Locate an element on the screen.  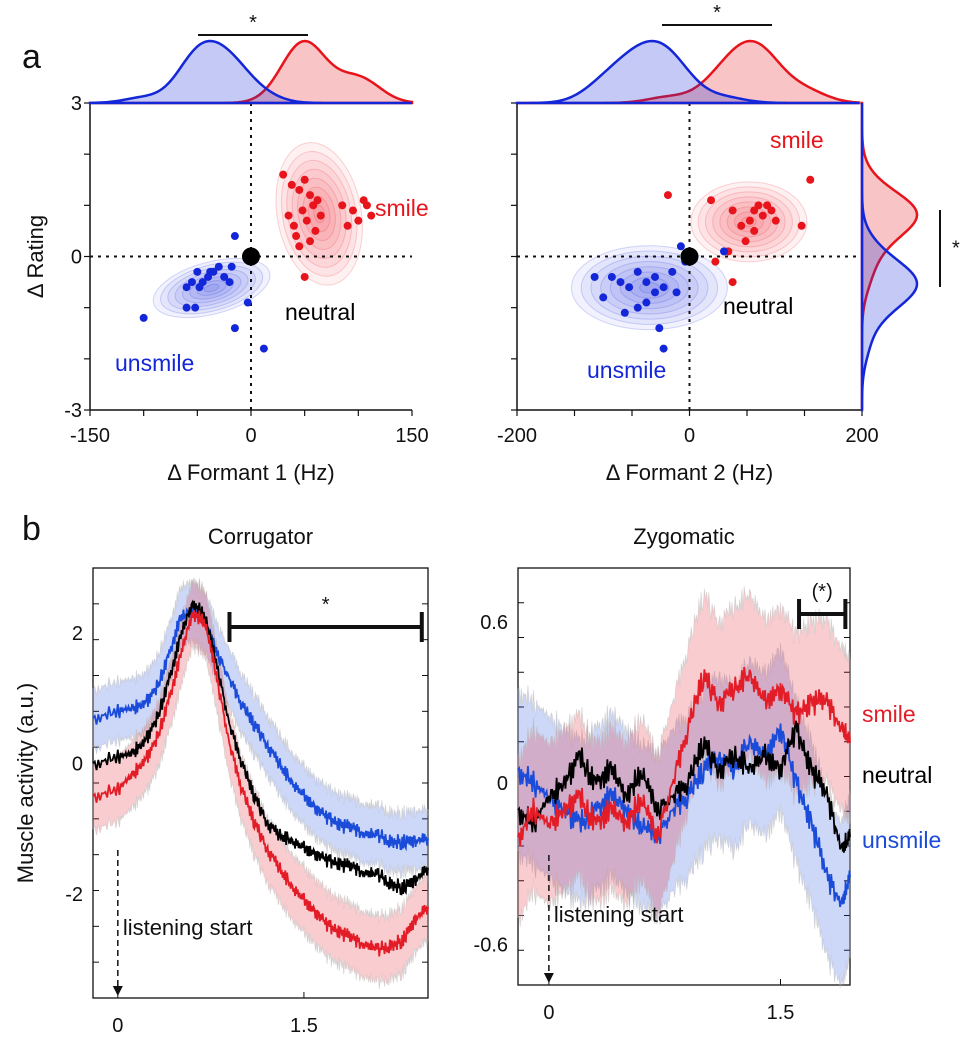
y-axis-label: Muscle activity (a.u.) is located at coordinates (25, 783).